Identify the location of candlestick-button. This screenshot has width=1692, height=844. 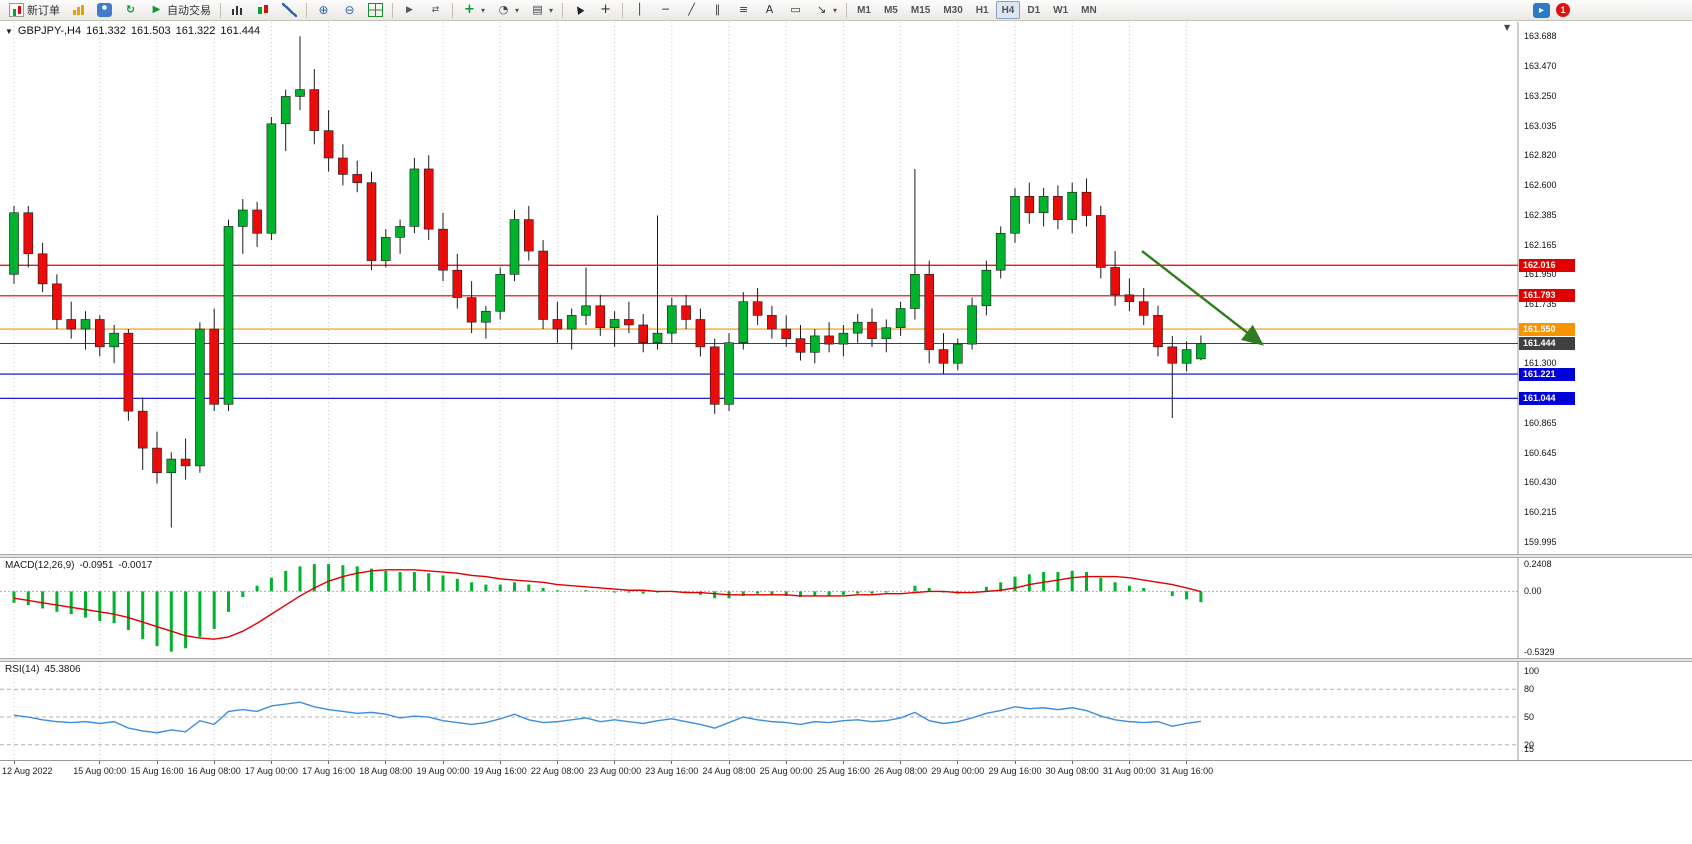
(263, 10).